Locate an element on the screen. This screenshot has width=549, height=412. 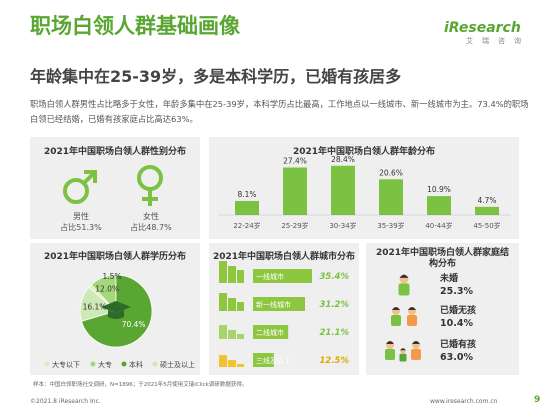
website: www.iresearch.com.cn is located at coordinates (464, 401).